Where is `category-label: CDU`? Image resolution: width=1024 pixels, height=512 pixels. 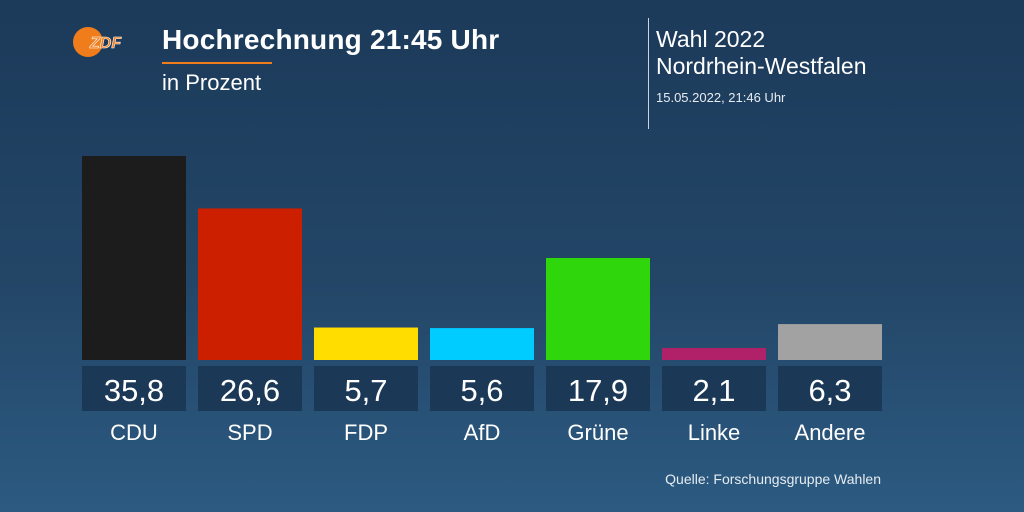
category-label: CDU is located at coordinates (134, 432).